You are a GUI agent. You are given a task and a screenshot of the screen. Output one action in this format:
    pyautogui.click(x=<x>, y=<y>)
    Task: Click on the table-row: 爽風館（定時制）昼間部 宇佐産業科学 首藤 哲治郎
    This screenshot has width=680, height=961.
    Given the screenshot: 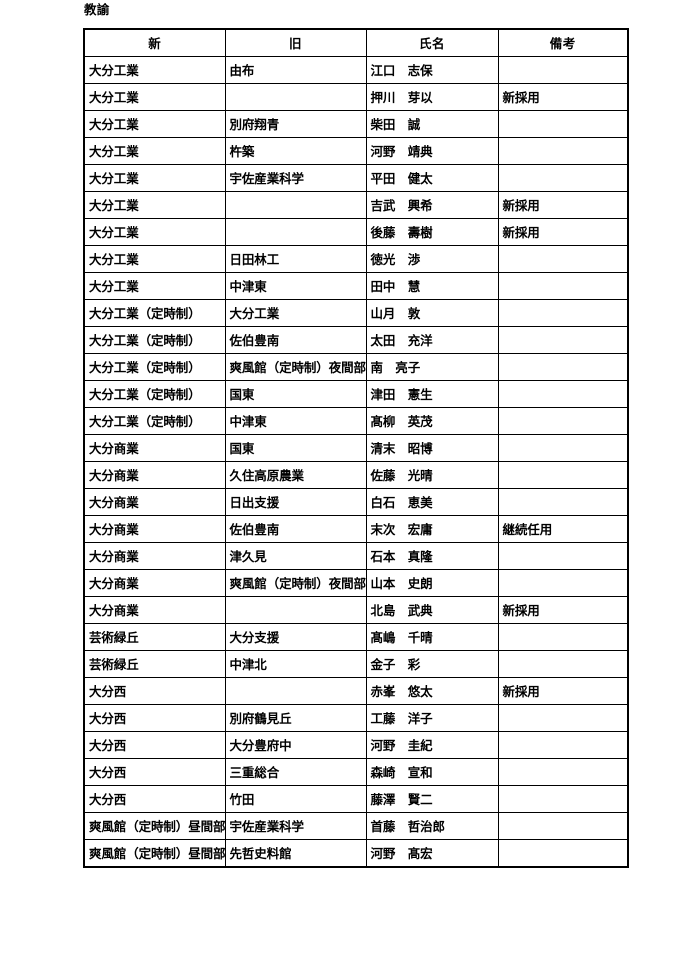 What is the action you would take?
    pyautogui.click(x=356, y=826)
    